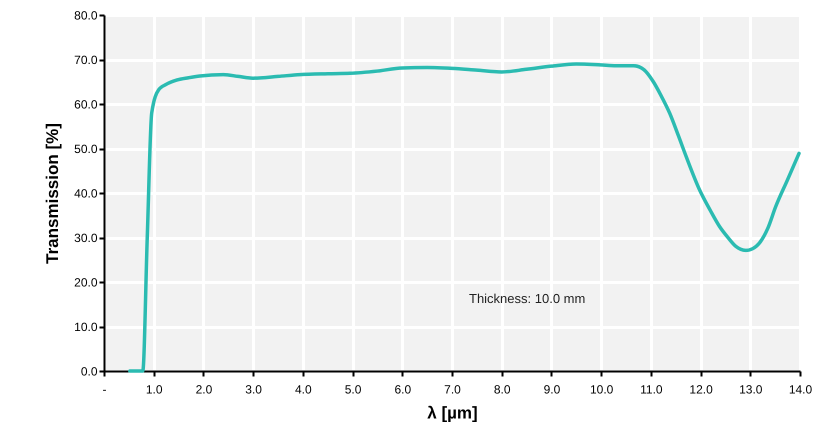  I want to click on y-tick-label: 40.0, so click(86, 193).